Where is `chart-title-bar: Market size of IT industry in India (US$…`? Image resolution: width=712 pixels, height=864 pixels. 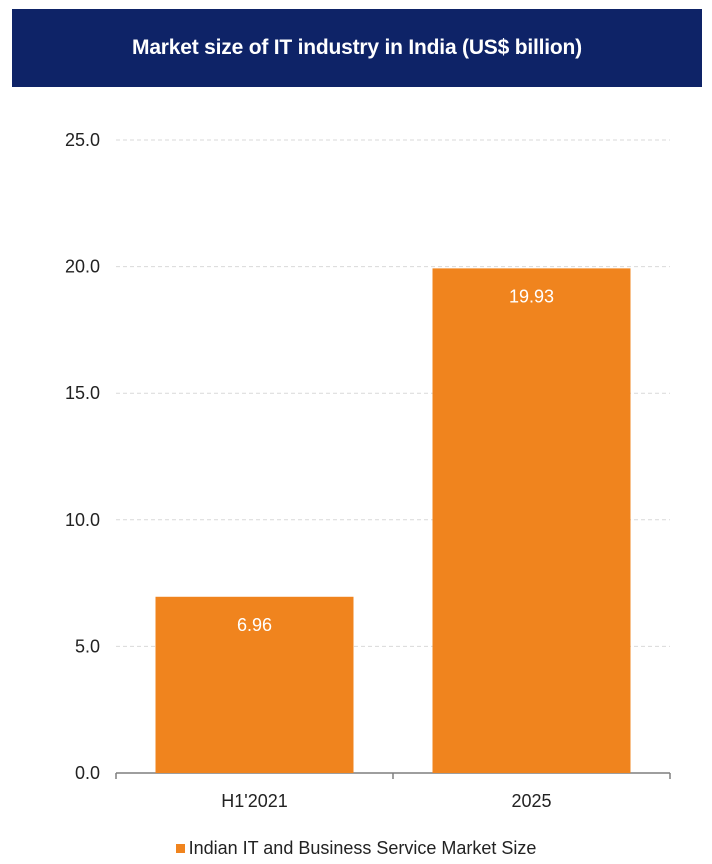
chart-title-bar: Market size of IT industry in India (US$… is located at coordinates (357, 48).